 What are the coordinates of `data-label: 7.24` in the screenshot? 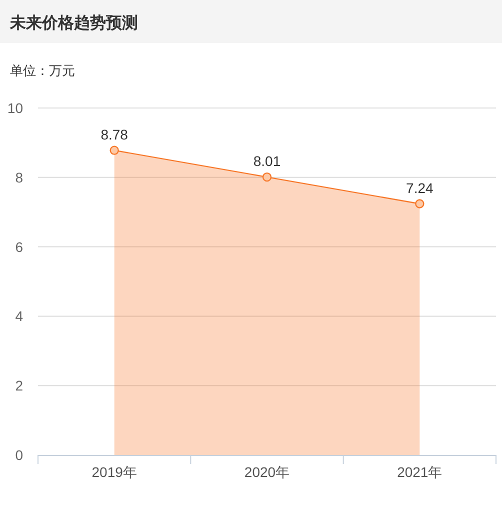 It's located at (420, 188).